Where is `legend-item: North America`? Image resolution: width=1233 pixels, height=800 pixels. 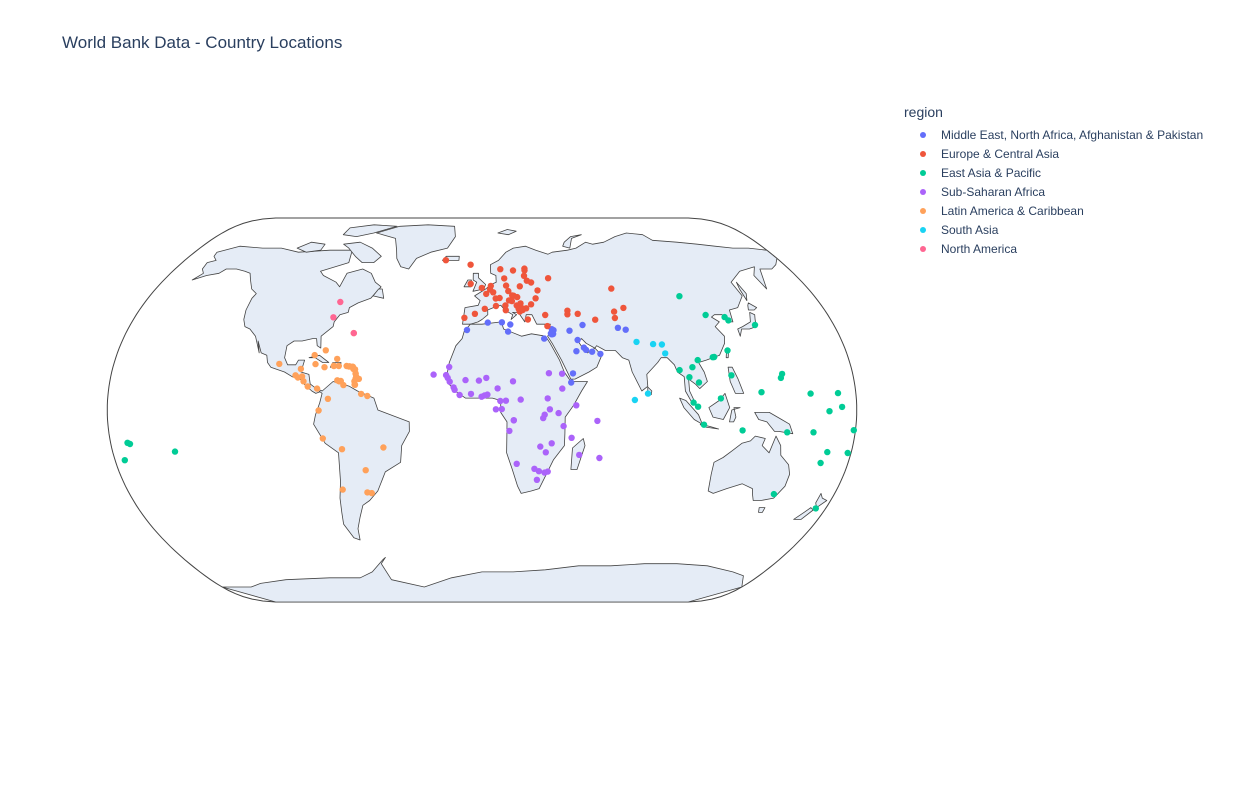
legend-item: North America is located at coordinates (1053, 248).